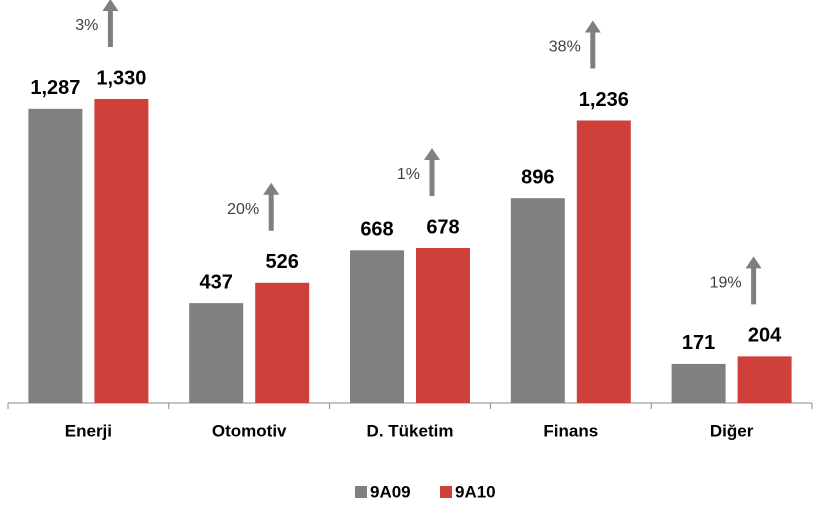  I want to click on legend-label: 9A09, so click(390, 491).